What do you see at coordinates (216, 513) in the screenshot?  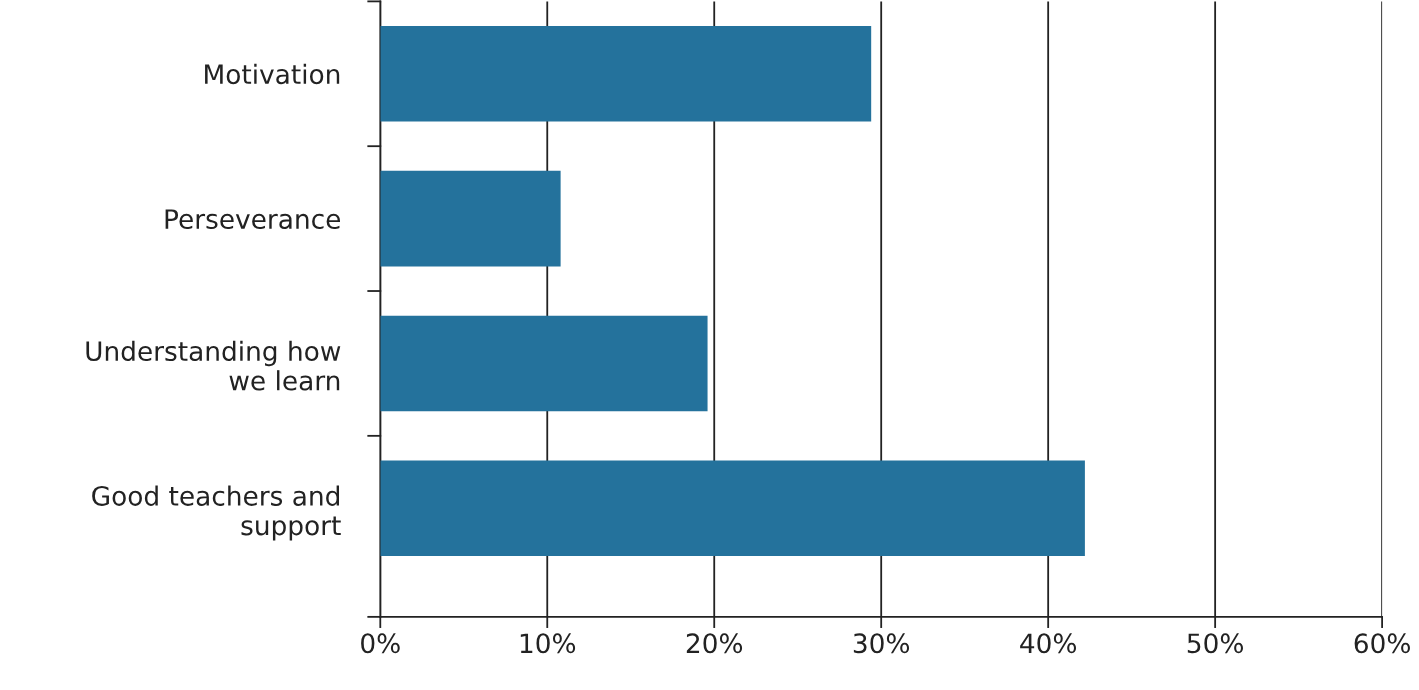 I see `y-tick-label: Good teachers and support` at bounding box center [216, 513].